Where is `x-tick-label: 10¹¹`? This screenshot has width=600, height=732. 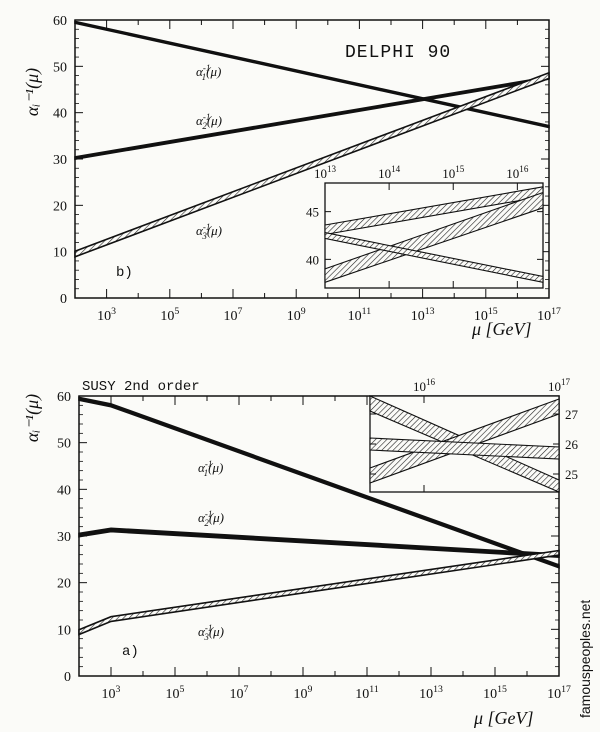 x-tick-label: 10¹¹ is located at coordinates (367, 693).